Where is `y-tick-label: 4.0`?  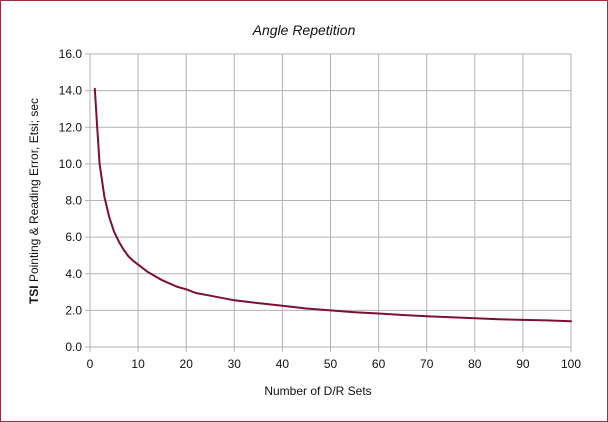 y-tick-label: 4.0 is located at coordinates (73, 274).